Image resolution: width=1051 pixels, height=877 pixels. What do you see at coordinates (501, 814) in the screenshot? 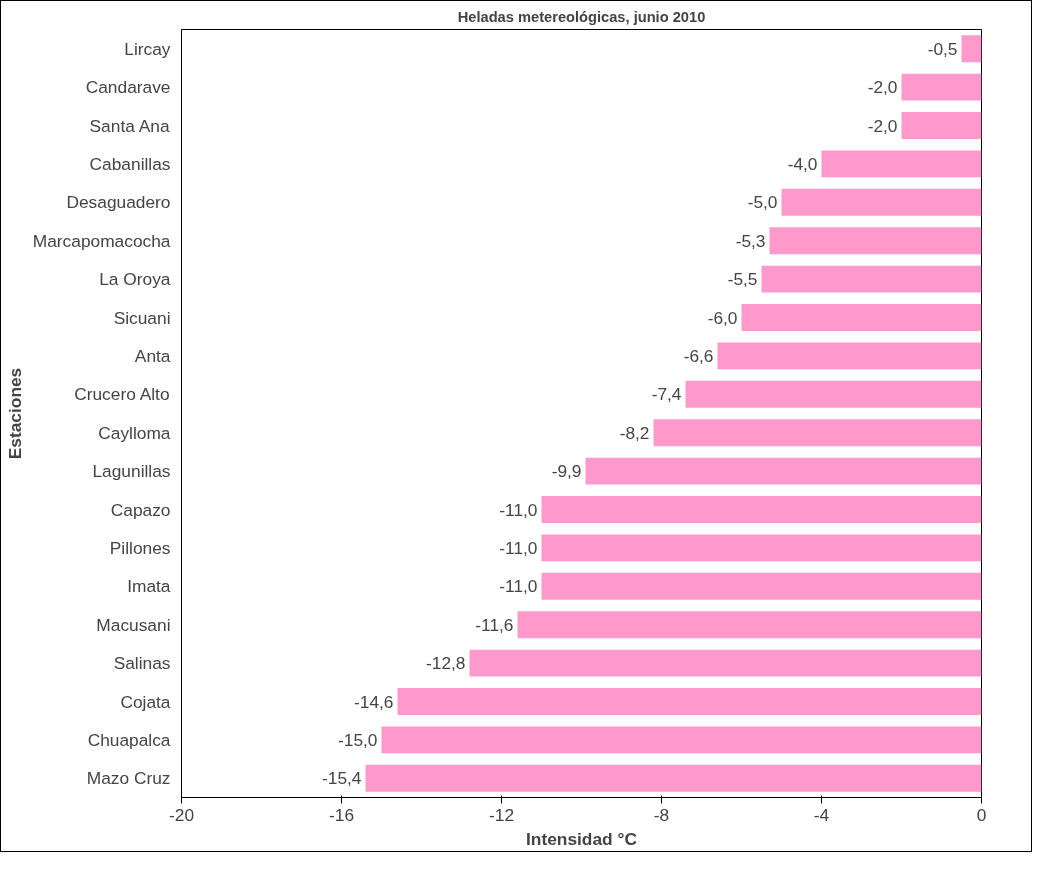
I see `x-tick-label: -12` at bounding box center [501, 814].